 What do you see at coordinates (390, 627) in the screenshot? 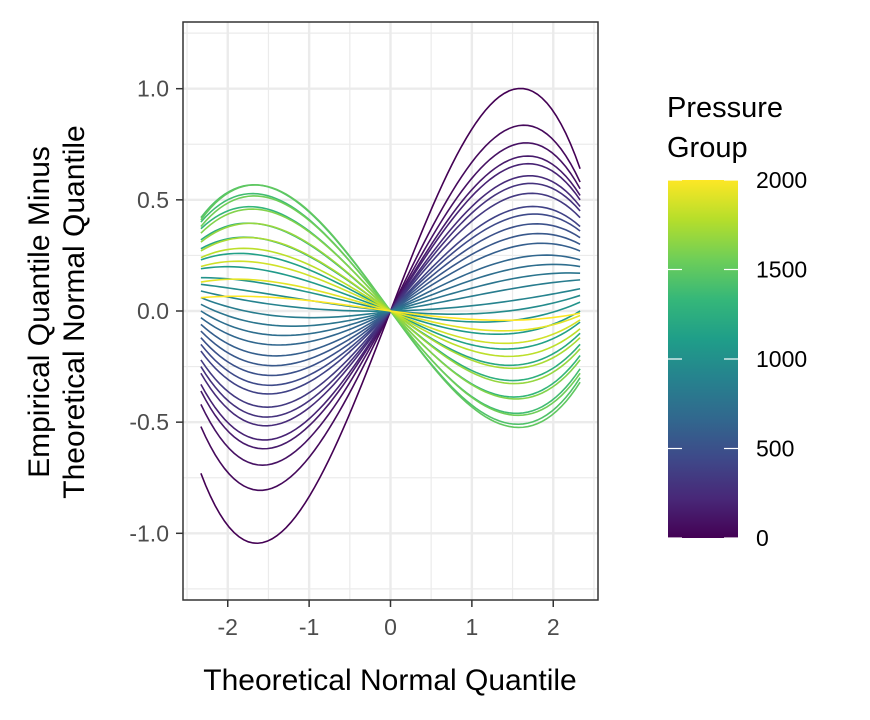
I see `x-tick-label: 0` at bounding box center [390, 627].